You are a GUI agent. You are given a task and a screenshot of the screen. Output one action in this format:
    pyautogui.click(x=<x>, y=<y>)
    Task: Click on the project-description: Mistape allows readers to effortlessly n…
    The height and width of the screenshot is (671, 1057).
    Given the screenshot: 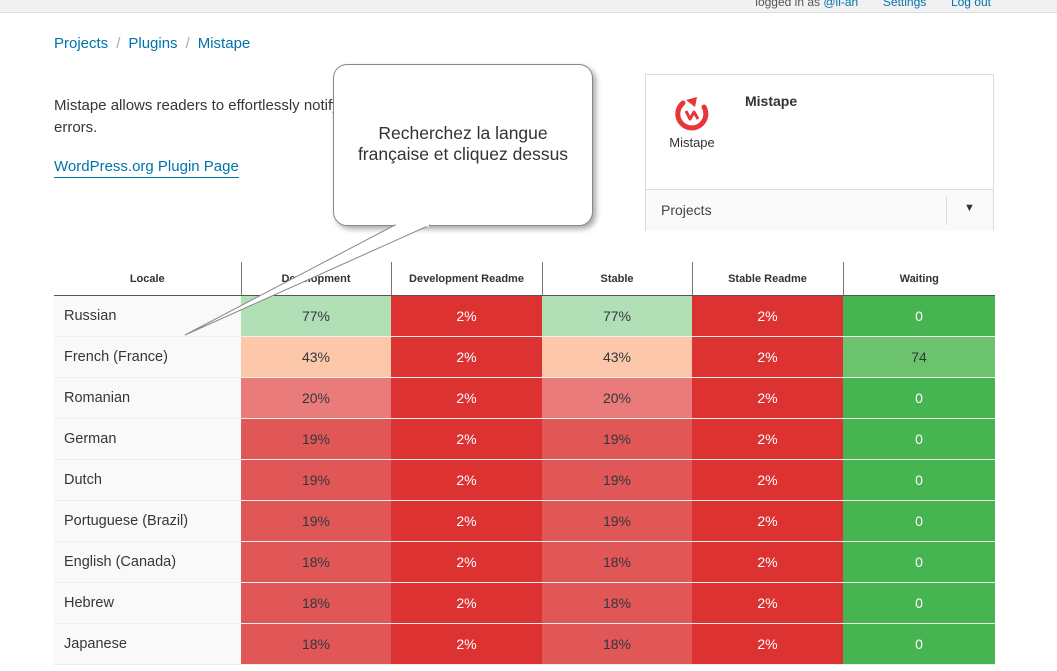 What is the action you would take?
    pyautogui.click(x=204, y=117)
    